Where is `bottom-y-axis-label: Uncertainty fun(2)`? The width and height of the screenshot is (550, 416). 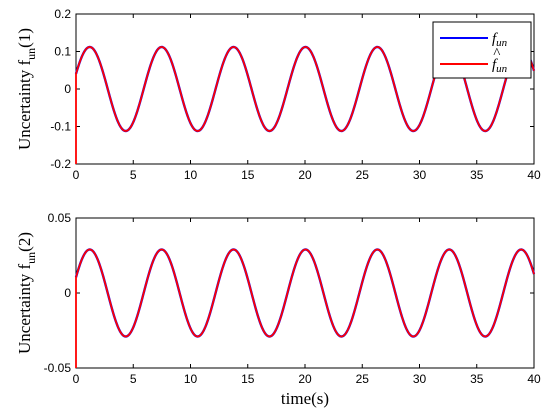
bottom-y-axis-label: Uncertainty fun(2) is located at coordinates (26, 293).